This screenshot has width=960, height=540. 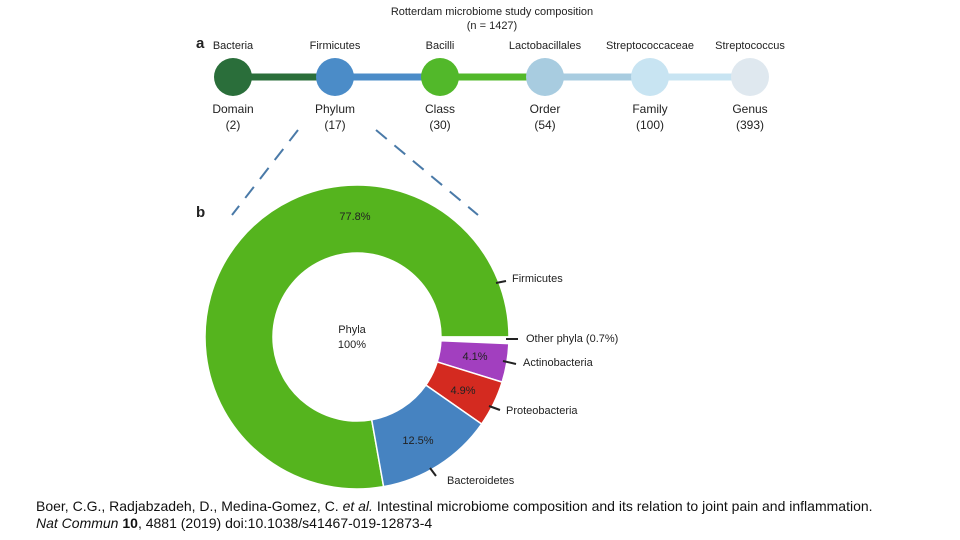 I want to click on title: Rotterdam microbiome study composition, so click(x=492, y=12).